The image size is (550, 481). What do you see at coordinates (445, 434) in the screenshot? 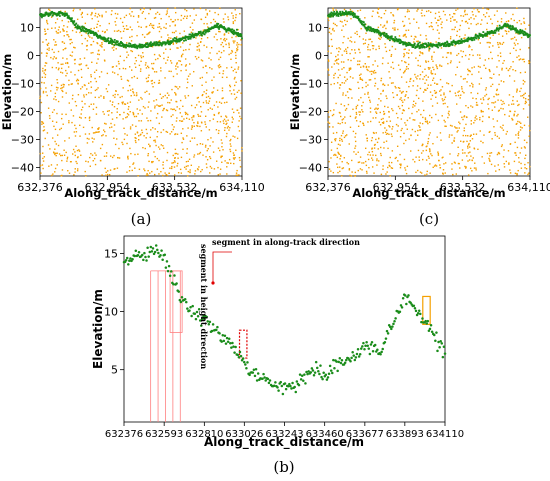
I see `panel-b-xtick-label: 634110` at bounding box center [445, 434].